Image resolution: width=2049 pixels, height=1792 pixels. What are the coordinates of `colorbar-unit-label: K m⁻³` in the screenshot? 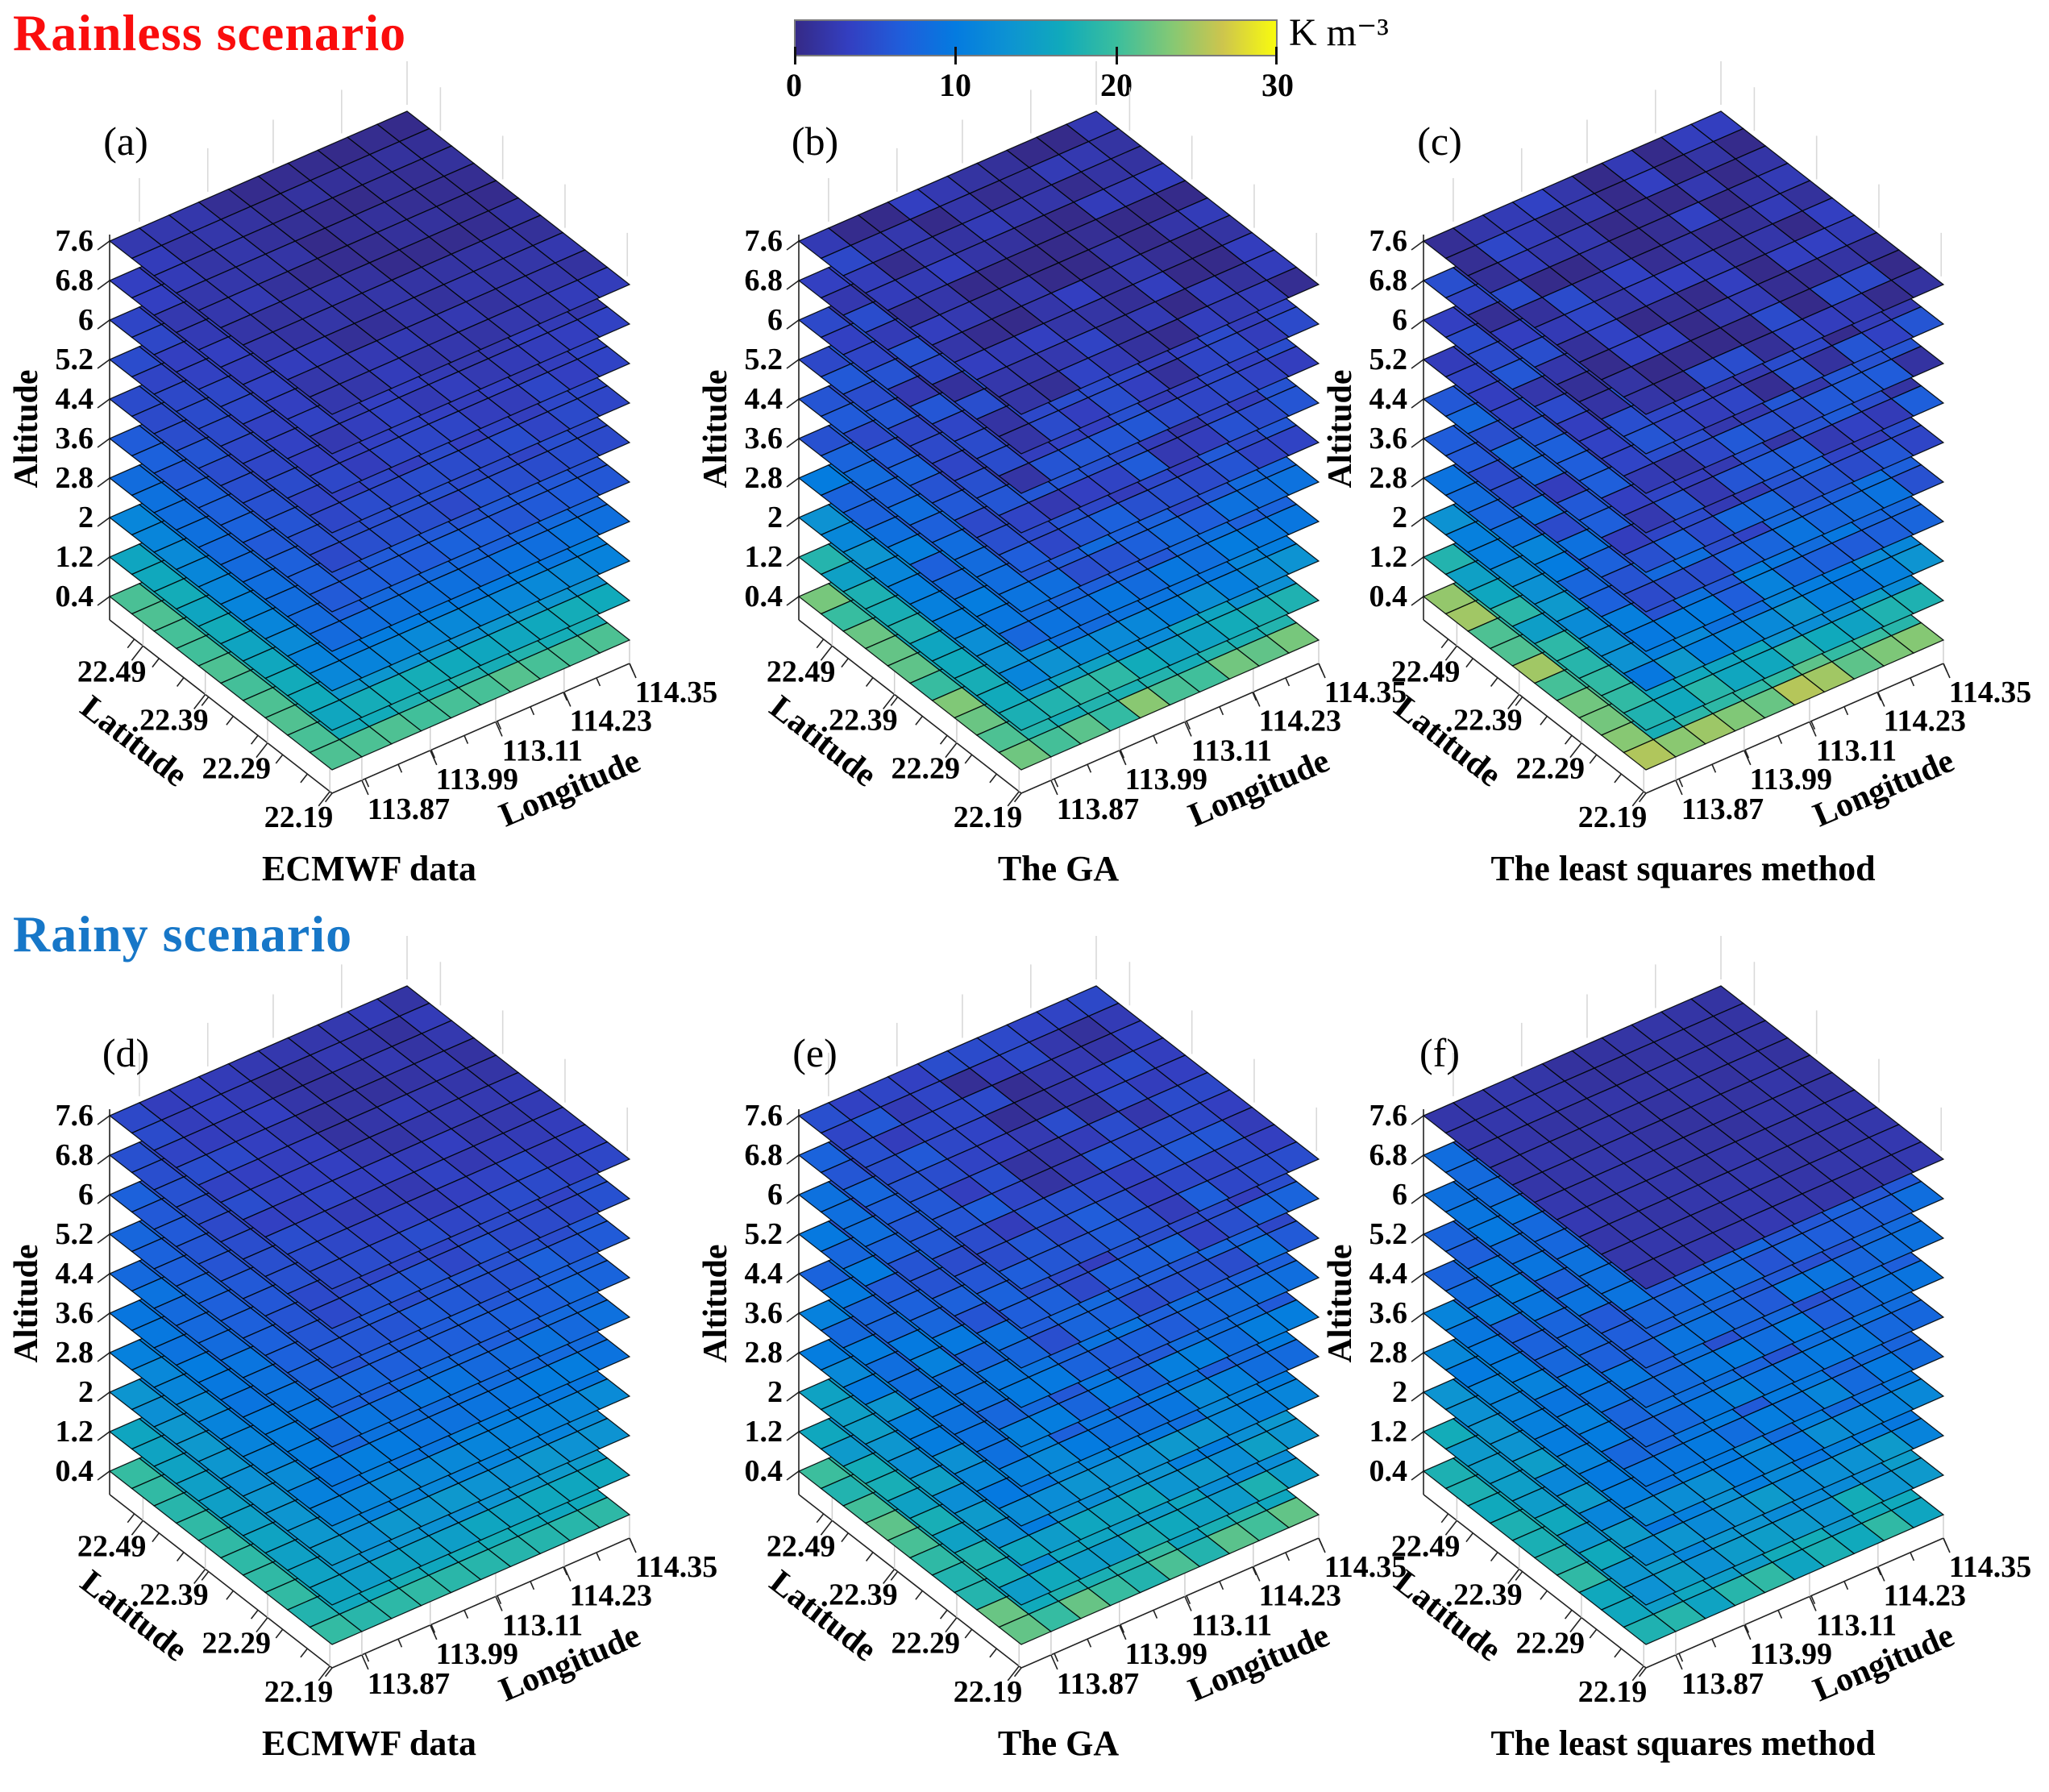 It's located at (1339, 32).